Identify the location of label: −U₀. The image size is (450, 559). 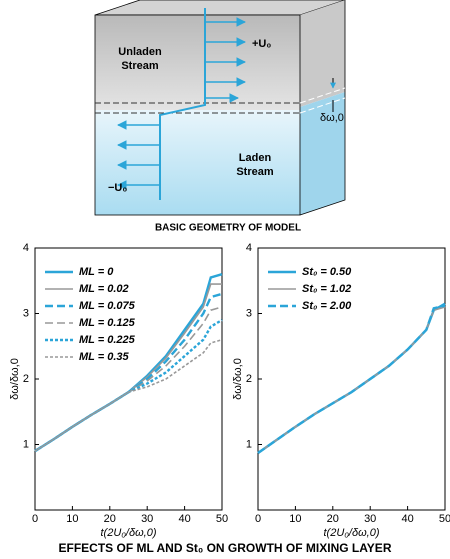
(117, 188).